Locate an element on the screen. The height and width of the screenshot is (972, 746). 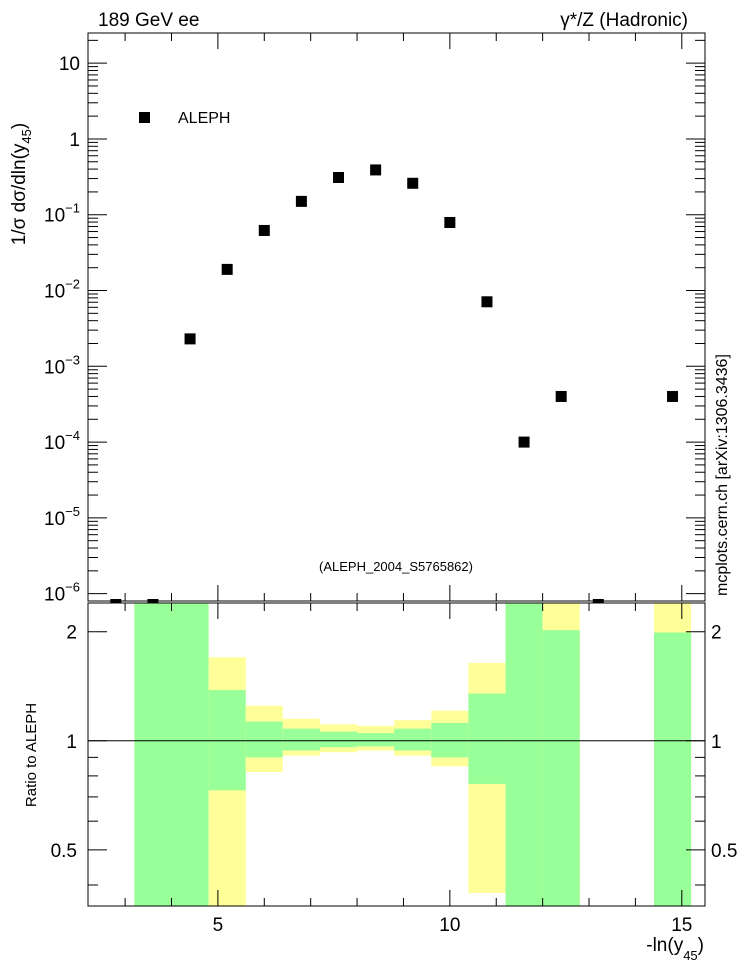
main-y-tick-label-exp: −6 is located at coordinates (72, 587).